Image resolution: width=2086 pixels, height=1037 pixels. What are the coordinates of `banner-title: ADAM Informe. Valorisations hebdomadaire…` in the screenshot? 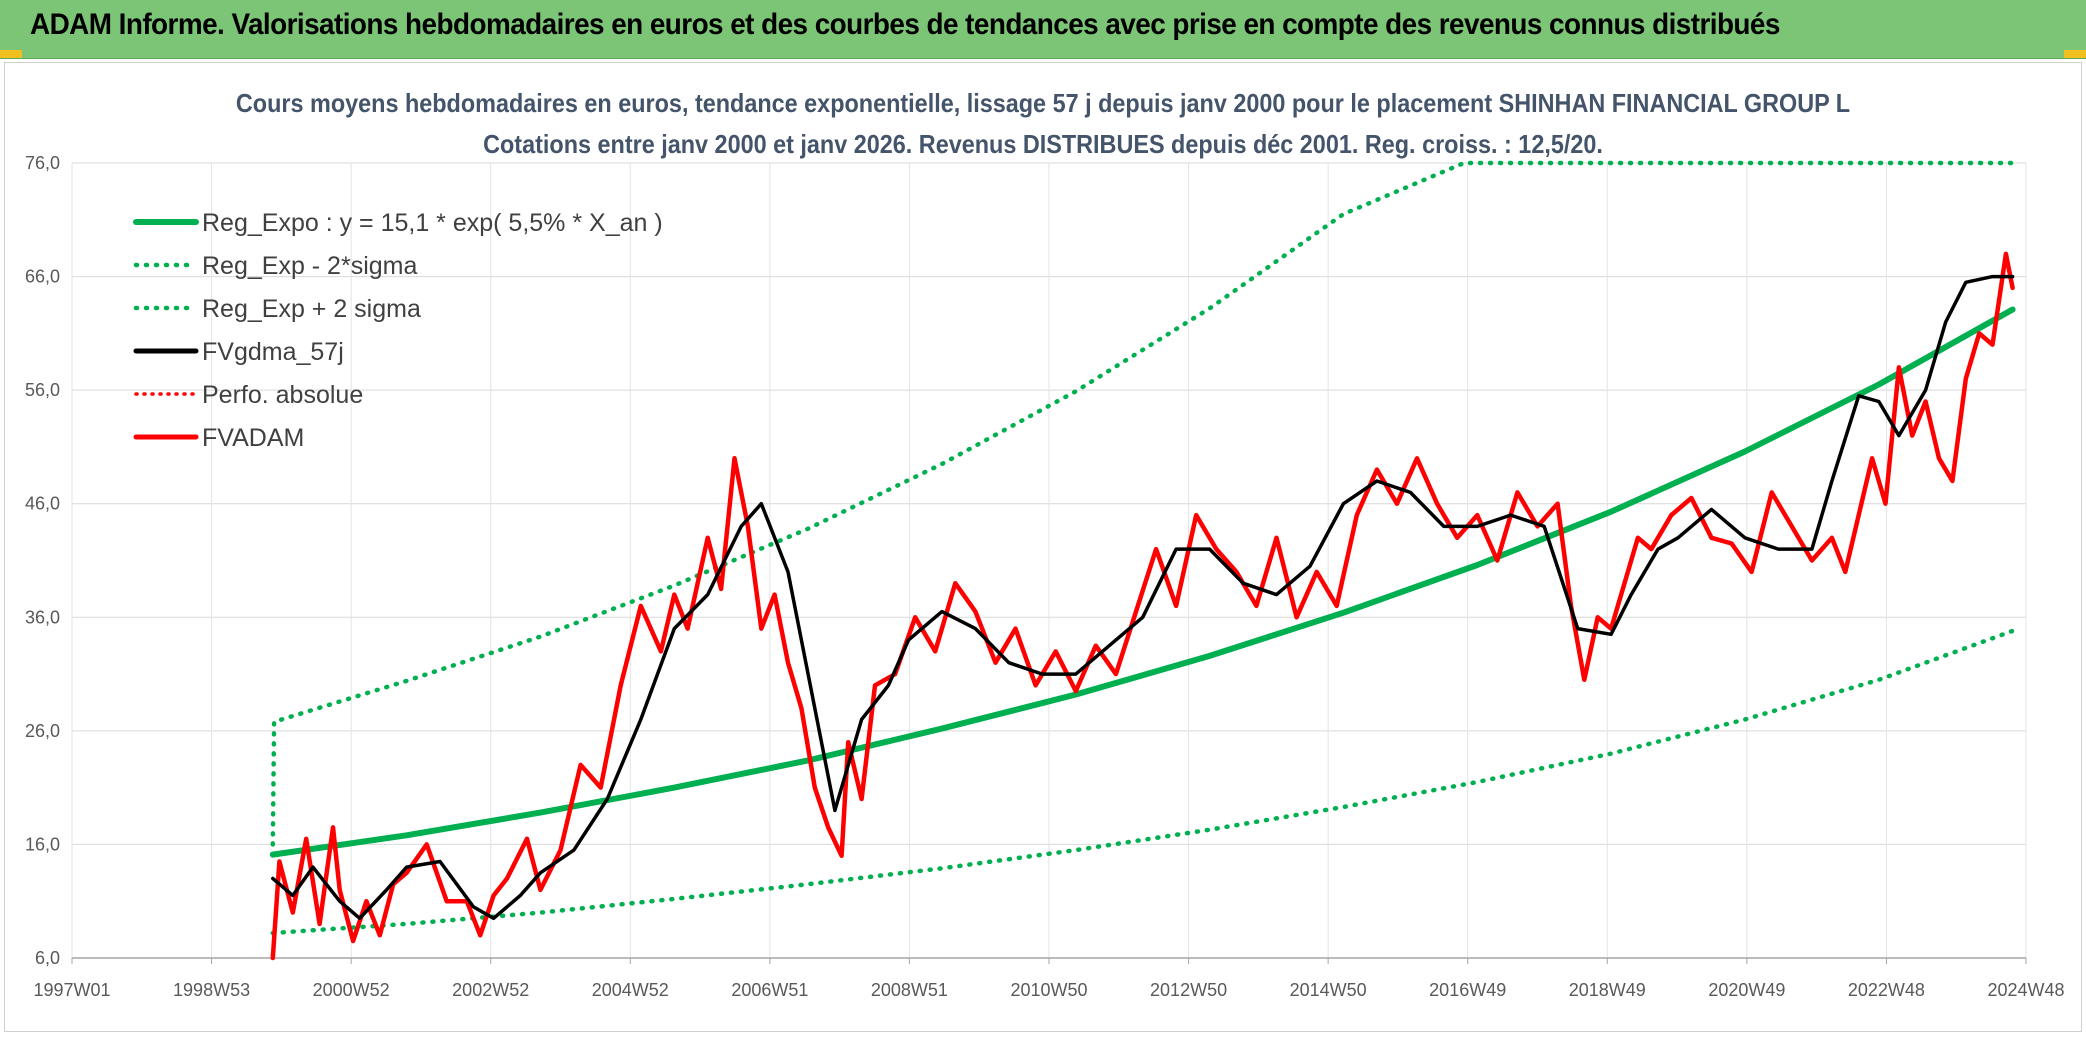 It's located at (905, 24).